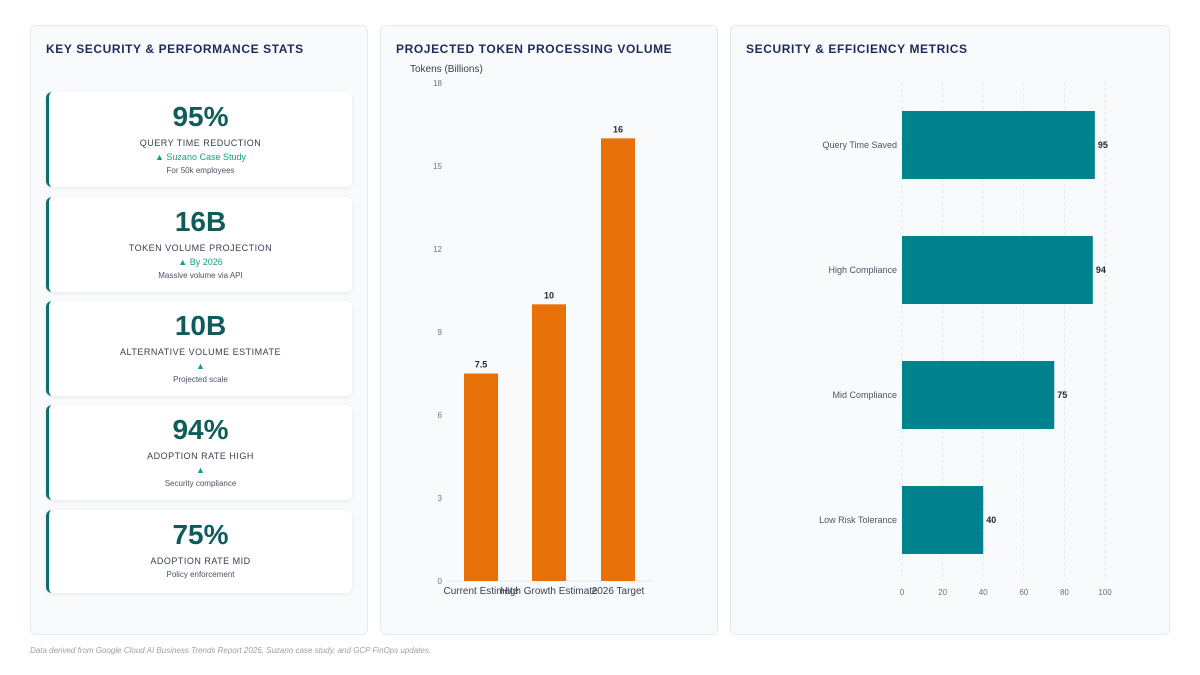  What do you see at coordinates (440, 498) in the screenshot?
I see `y-tick-label: 3` at bounding box center [440, 498].